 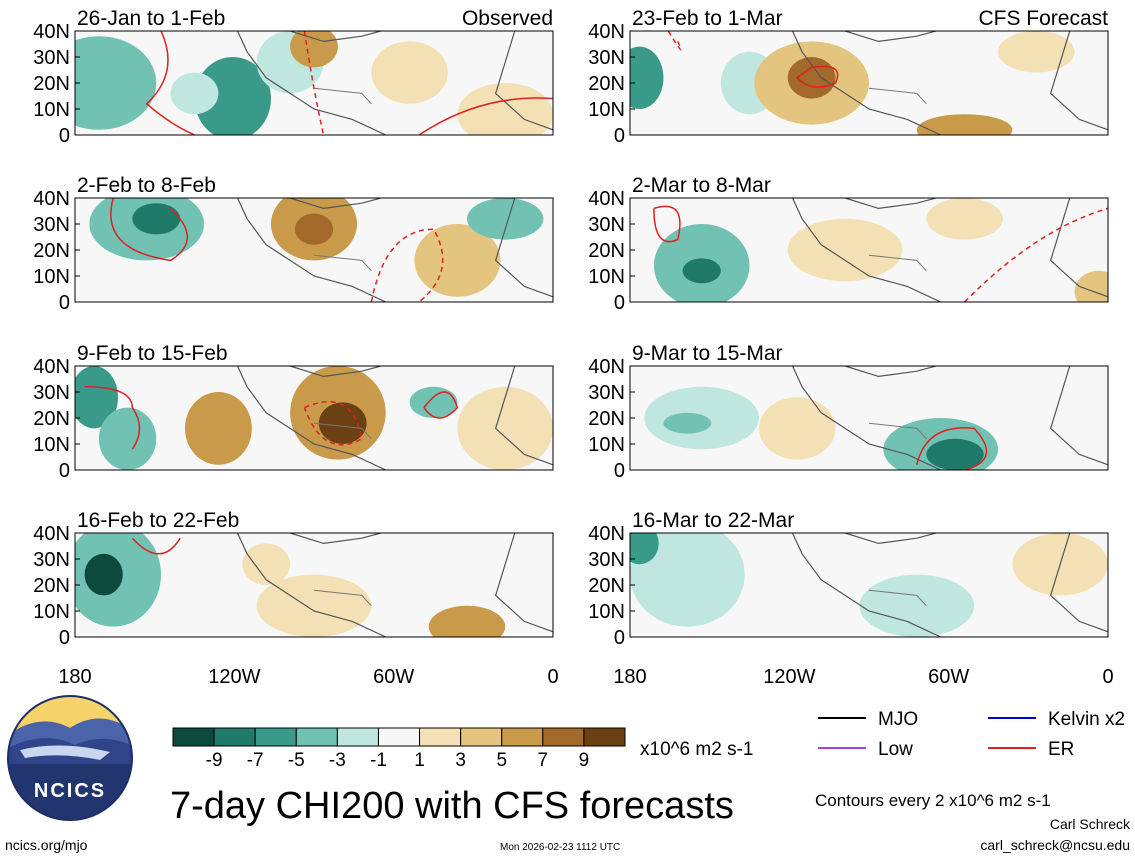 I want to click on x-tick-label: 60W, so click(x=393, y=677).